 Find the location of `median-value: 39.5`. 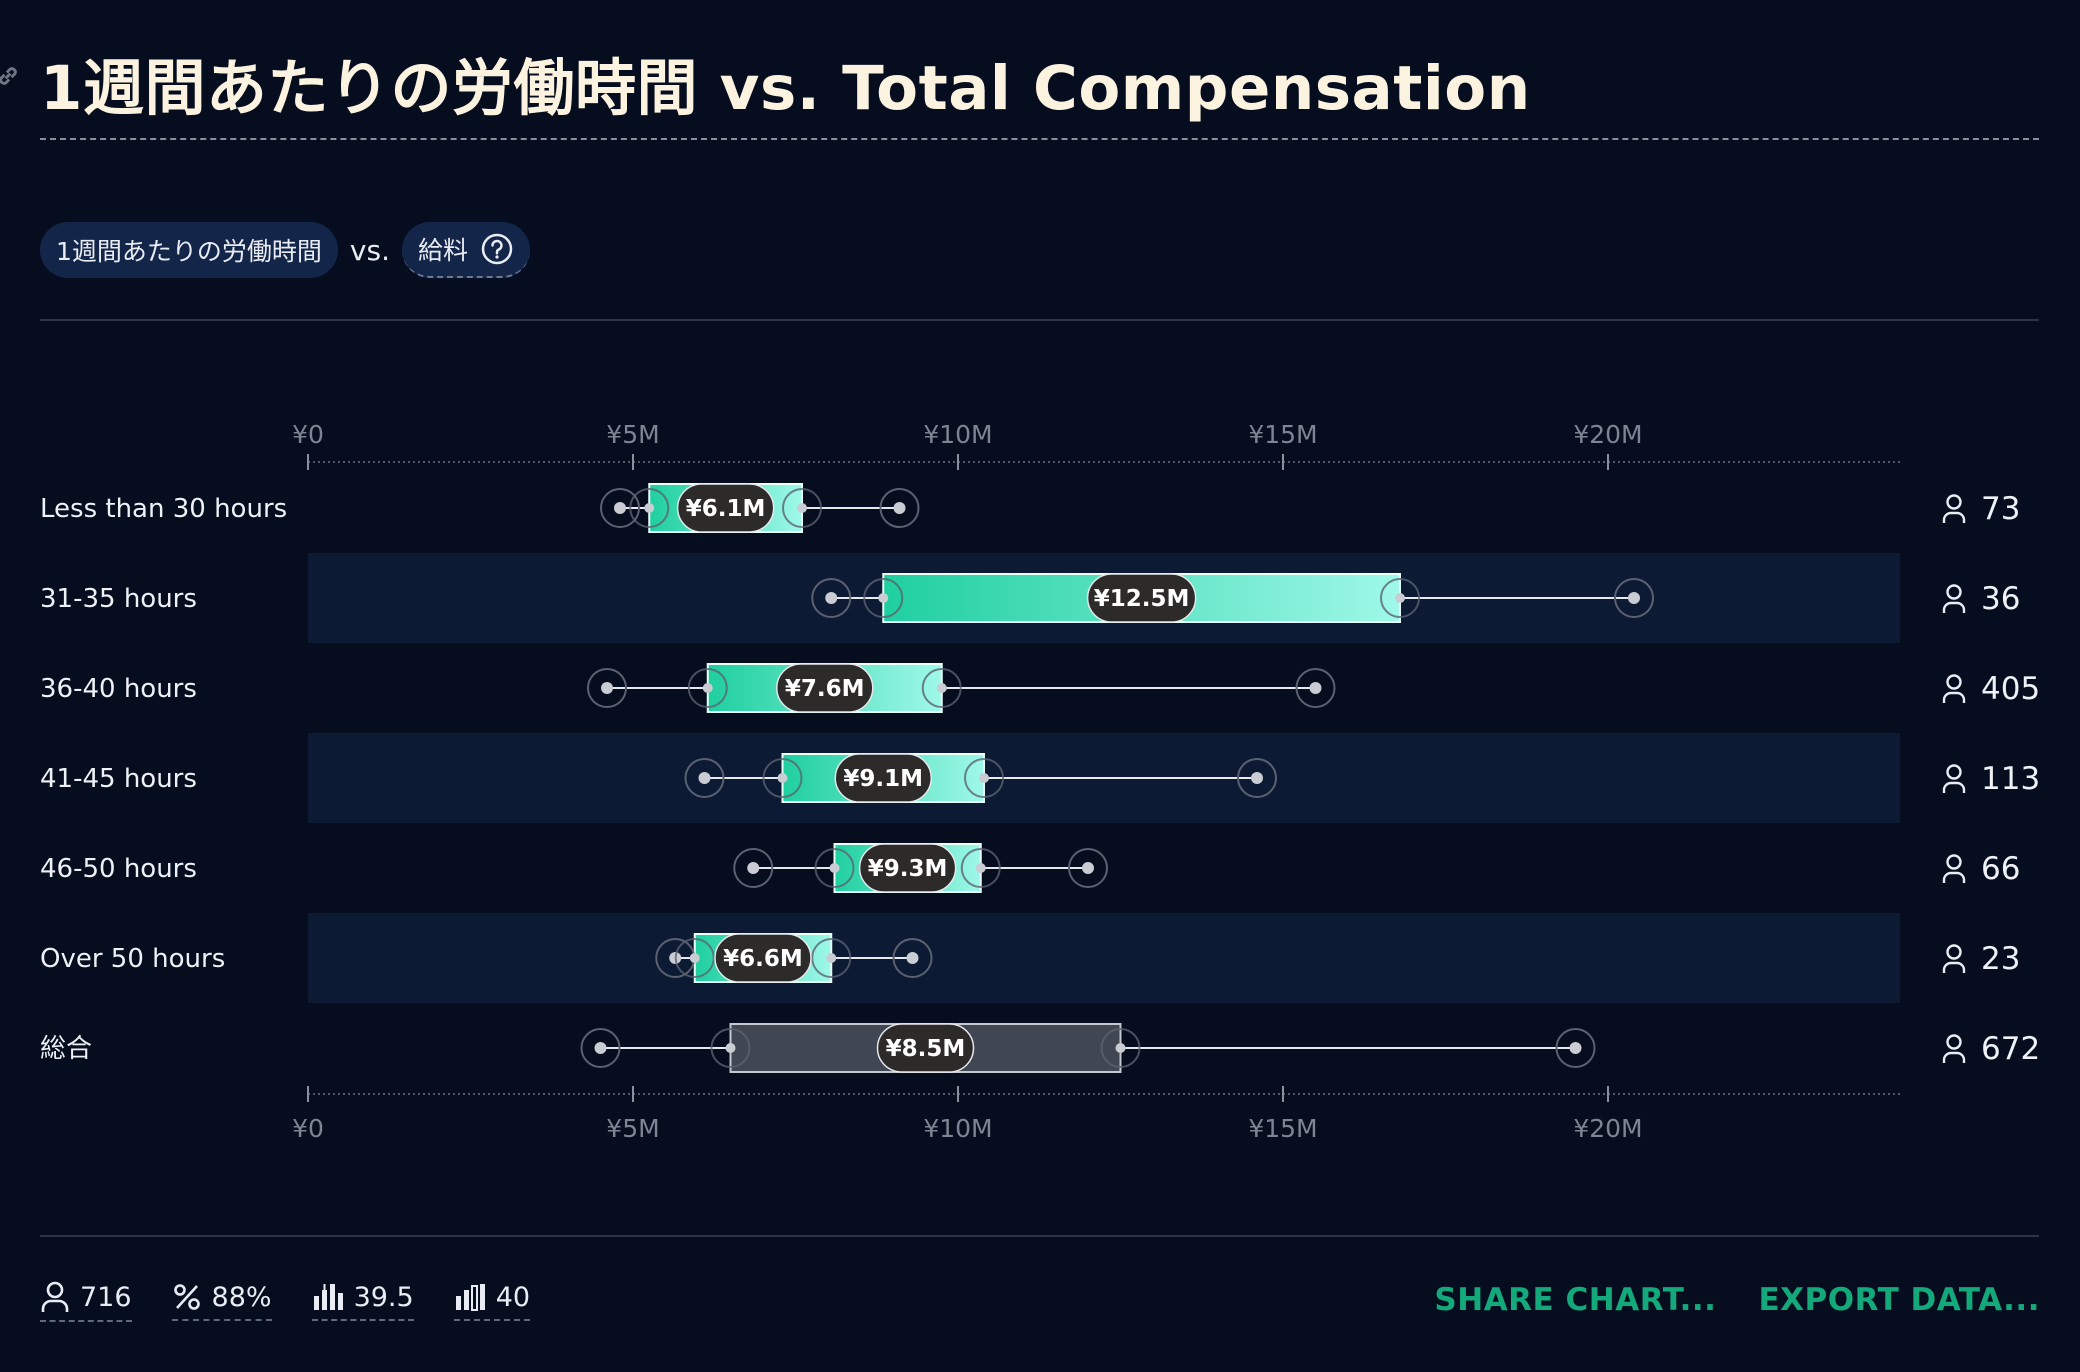

median-value: 39.5 is located at coordinates (383, 1297).